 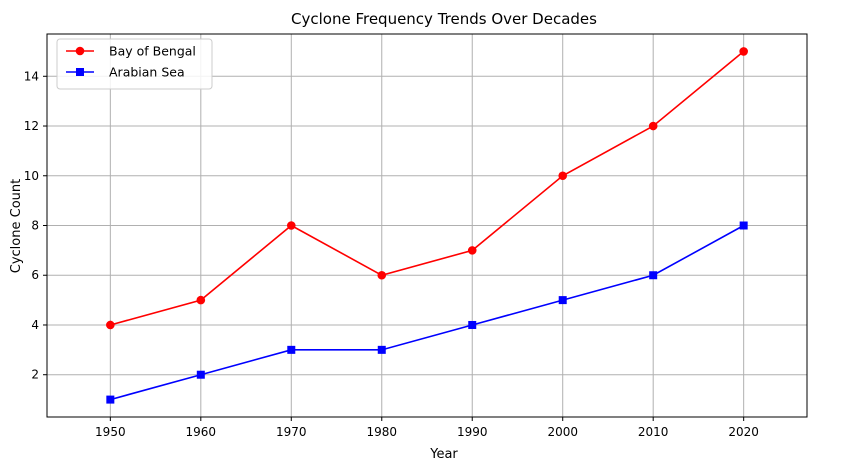 What do you see at coordinates (110, 432) in the screenshot?
I see `x-tick-label: 1950` at bounding box center [110, 432].